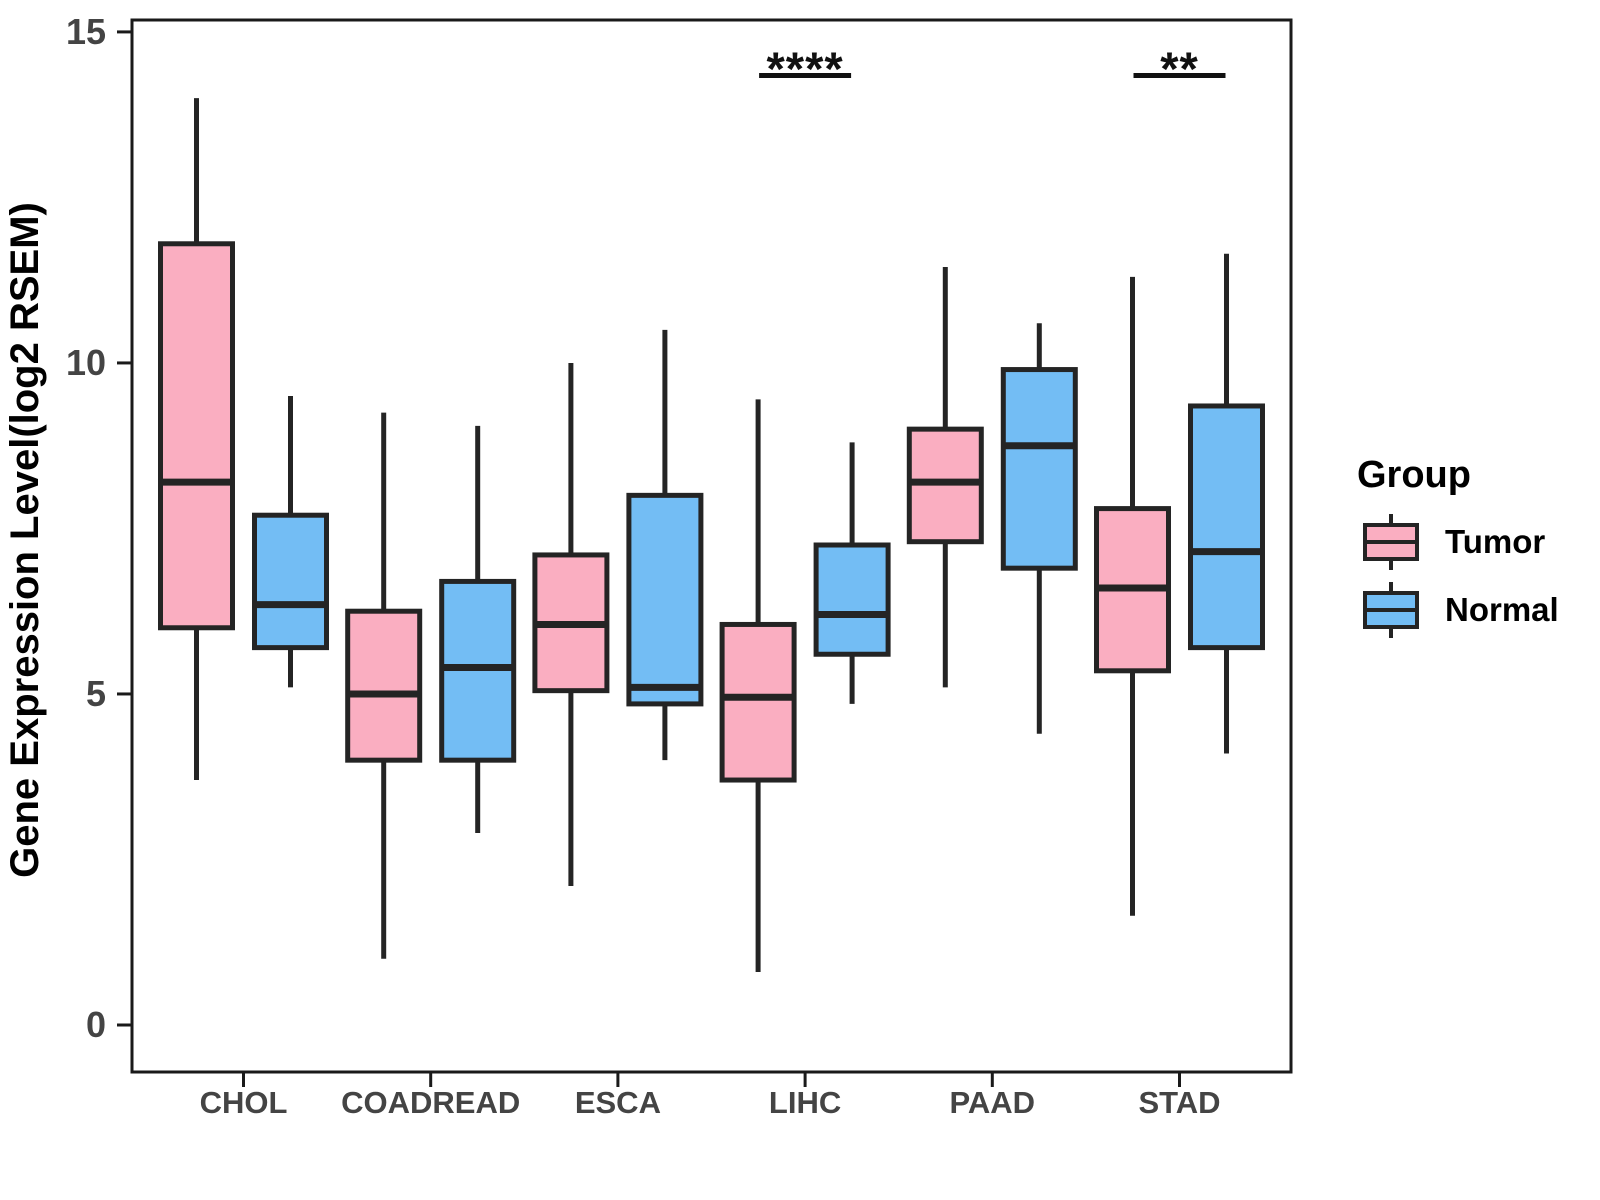  Describe the element at coordinates (618, 1102) in the screenshot. I see `x-tick-label-ESCA: ESCA` at that location.